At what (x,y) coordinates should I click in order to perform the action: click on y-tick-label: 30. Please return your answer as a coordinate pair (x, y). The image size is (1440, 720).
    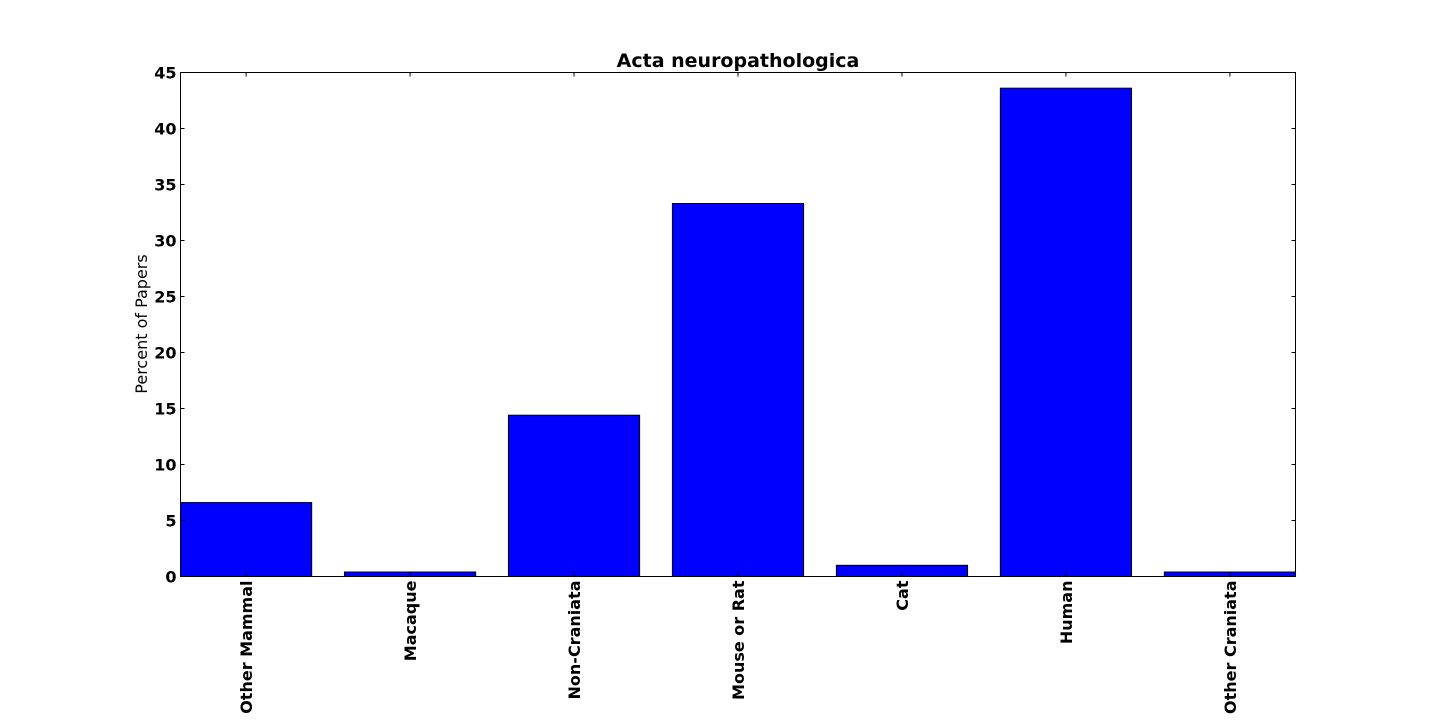
    Looking at the image, I should click on (165, 241).